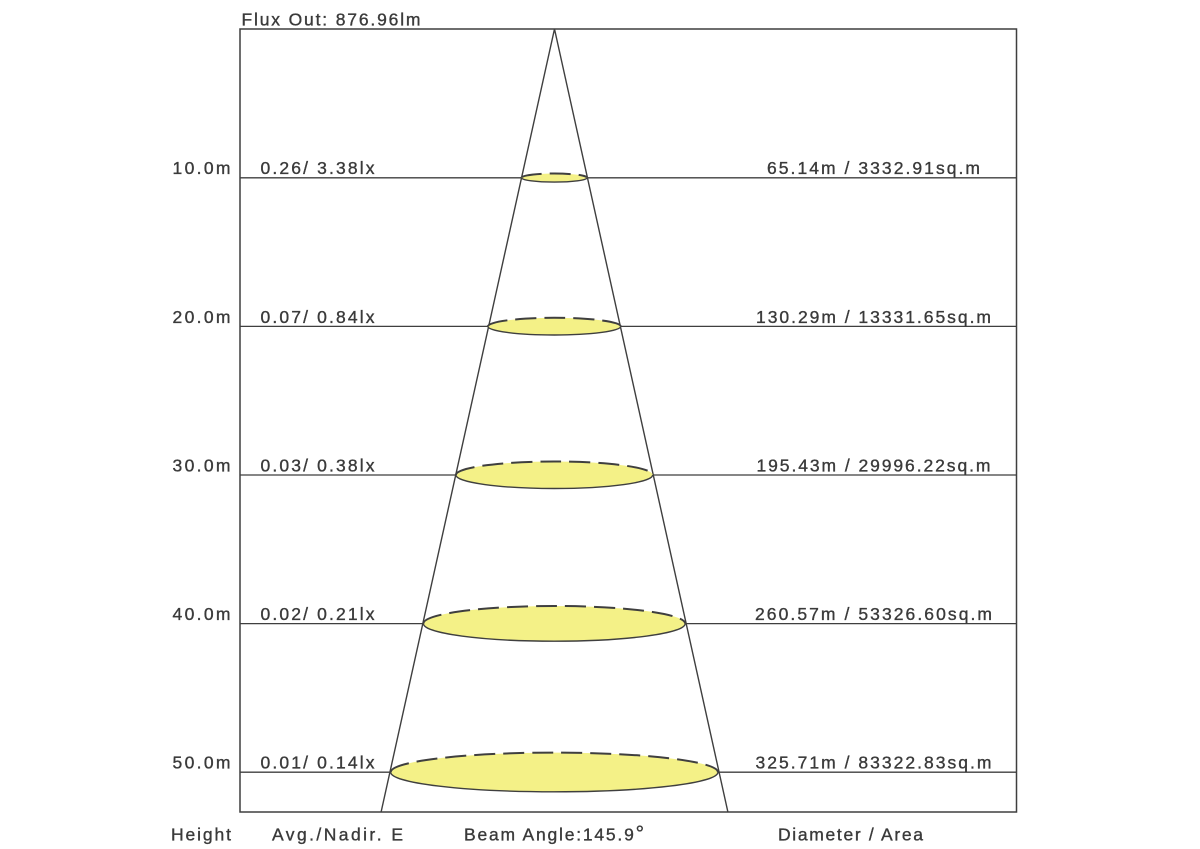 This screenshot has height=849, width=1200. What do you see at coordinates (202, 168) in the screenshot?
I see `svg-text: 10.0m` at bounding box center [202, 168].